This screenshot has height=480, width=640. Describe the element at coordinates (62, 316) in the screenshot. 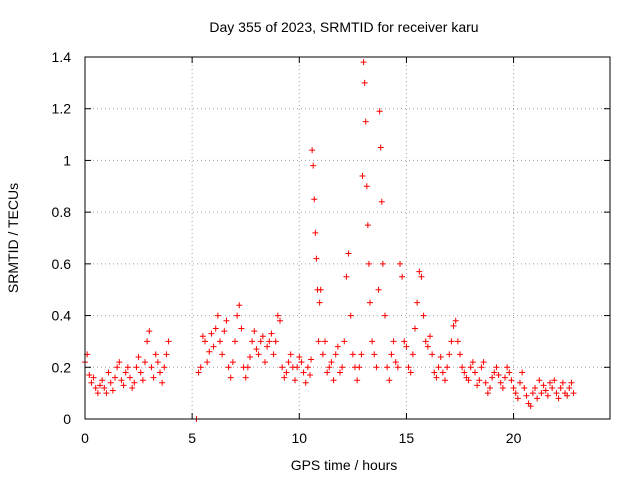

I see `y-tick-label: 0.4` at that location.